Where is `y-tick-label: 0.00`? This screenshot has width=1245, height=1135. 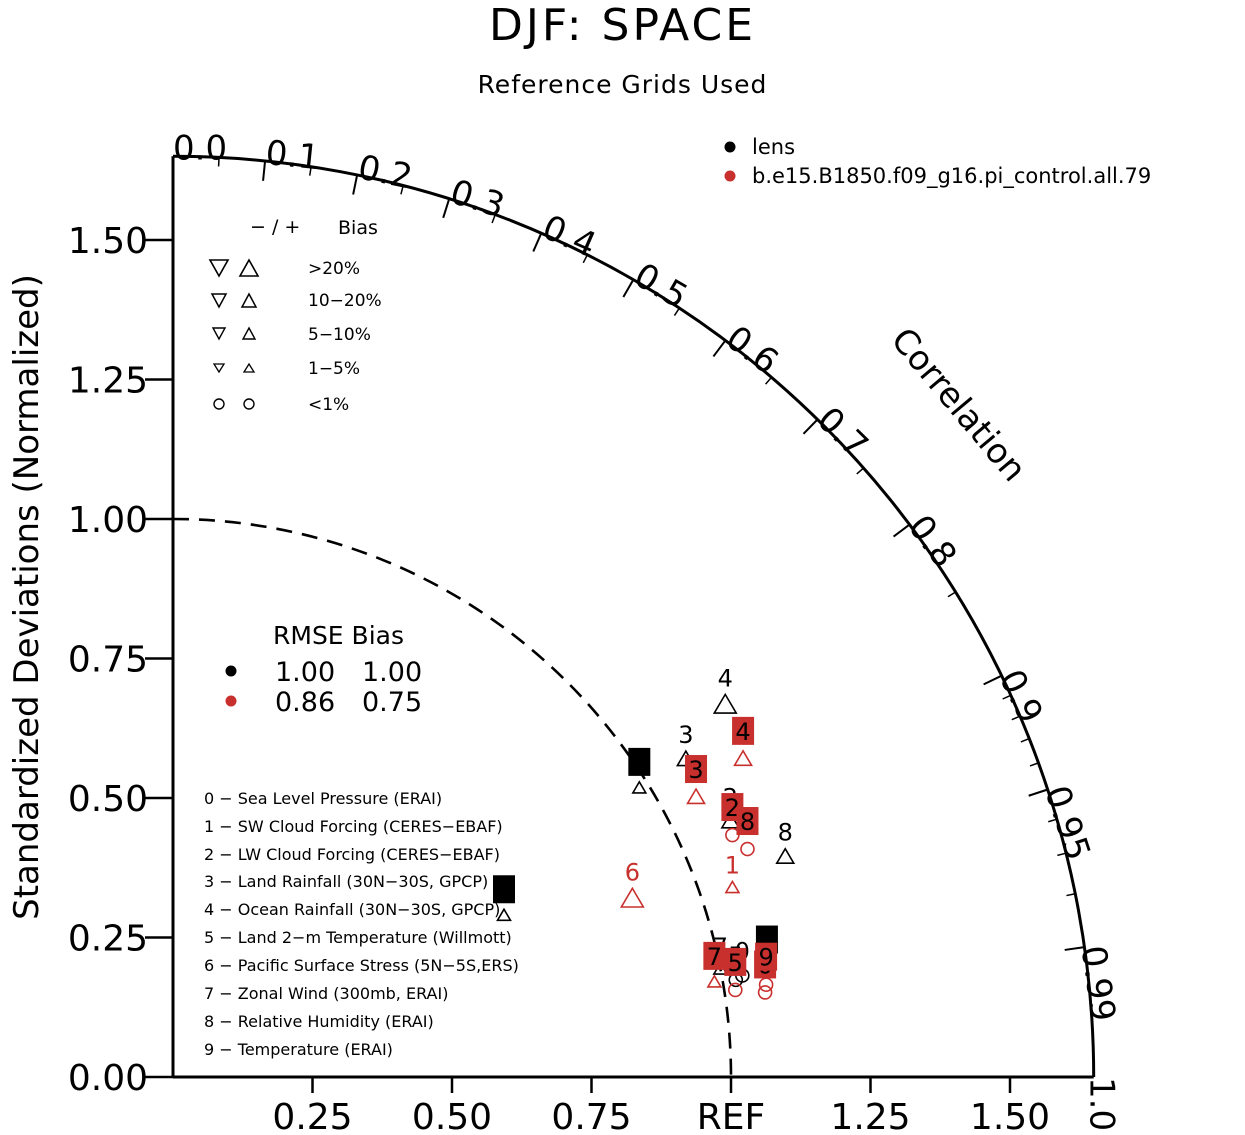 y-tick-label: 0.00 is located at coordinates (108, 1078).